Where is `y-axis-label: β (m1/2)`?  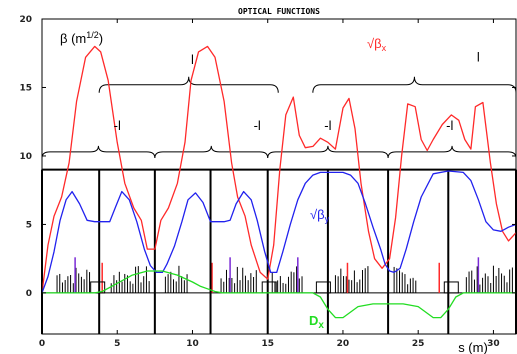
y-axis-label: β (m1/2) is located at coordinates (81, 38).